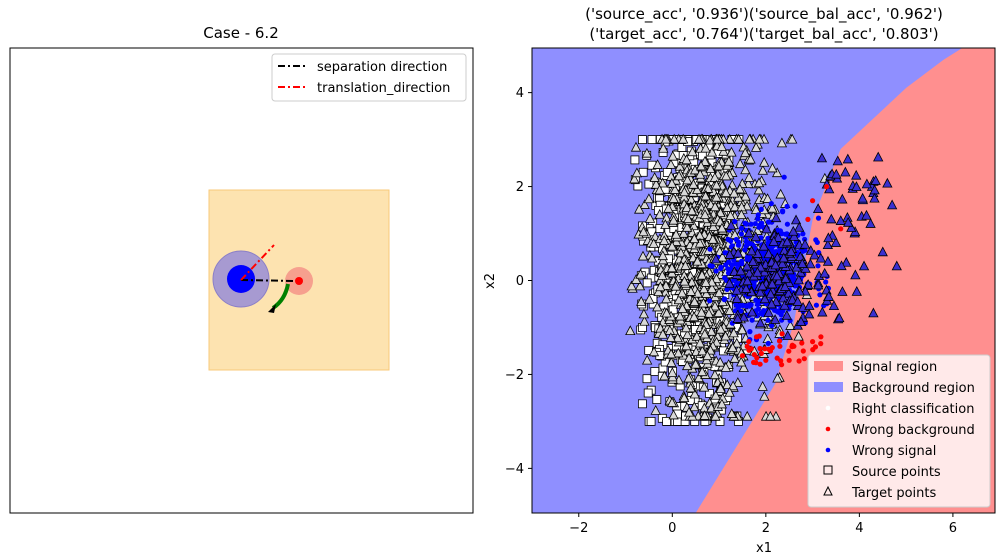 This screenshot has width=1000, height=560. What do you see at coordinates (894, 493) in the screenshot?
I see `legend-target-points-label: Target points` at bounding box center [894, 493].